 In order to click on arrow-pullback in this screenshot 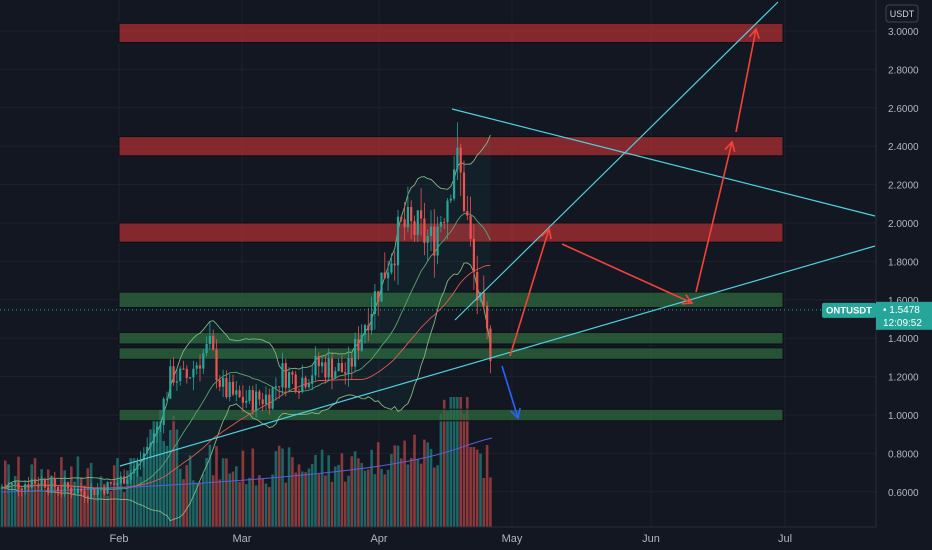, I will do `click(627, 274)`.